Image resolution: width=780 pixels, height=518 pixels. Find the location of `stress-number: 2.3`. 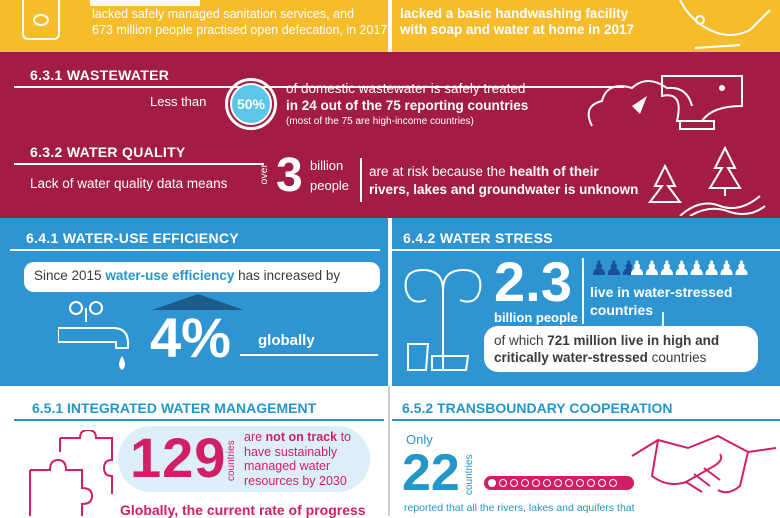

stress-number: 2.3 is located at coordinates (533, 281).